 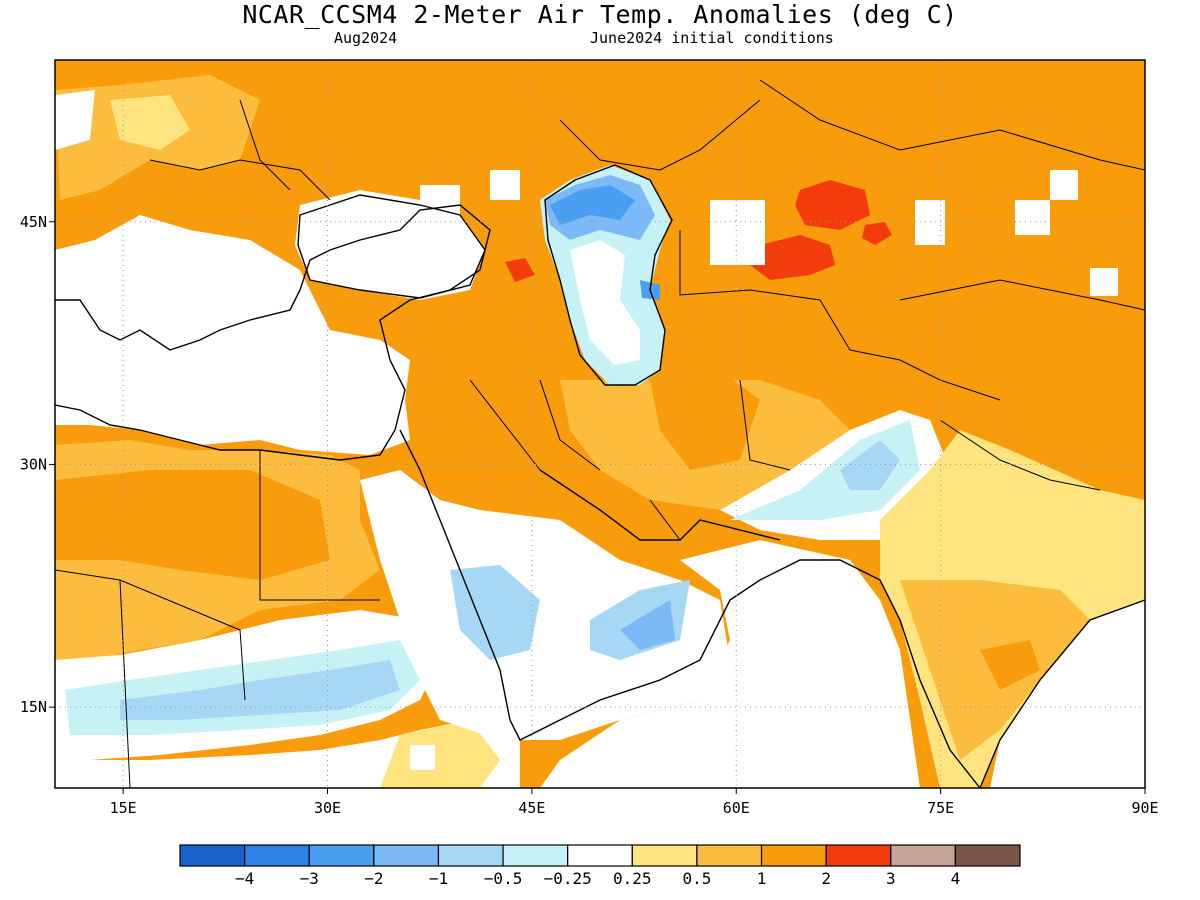 What do you see at coordinates (632, 878) in the screenshot?
I see `colorbar-label: 0.25` at bounding box center [632, 878].